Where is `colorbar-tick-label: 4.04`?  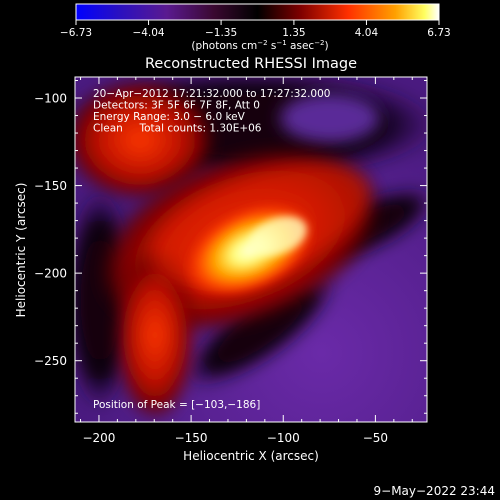 colorbar-tick-label: 4.04 is located at coordinates (367, 33).